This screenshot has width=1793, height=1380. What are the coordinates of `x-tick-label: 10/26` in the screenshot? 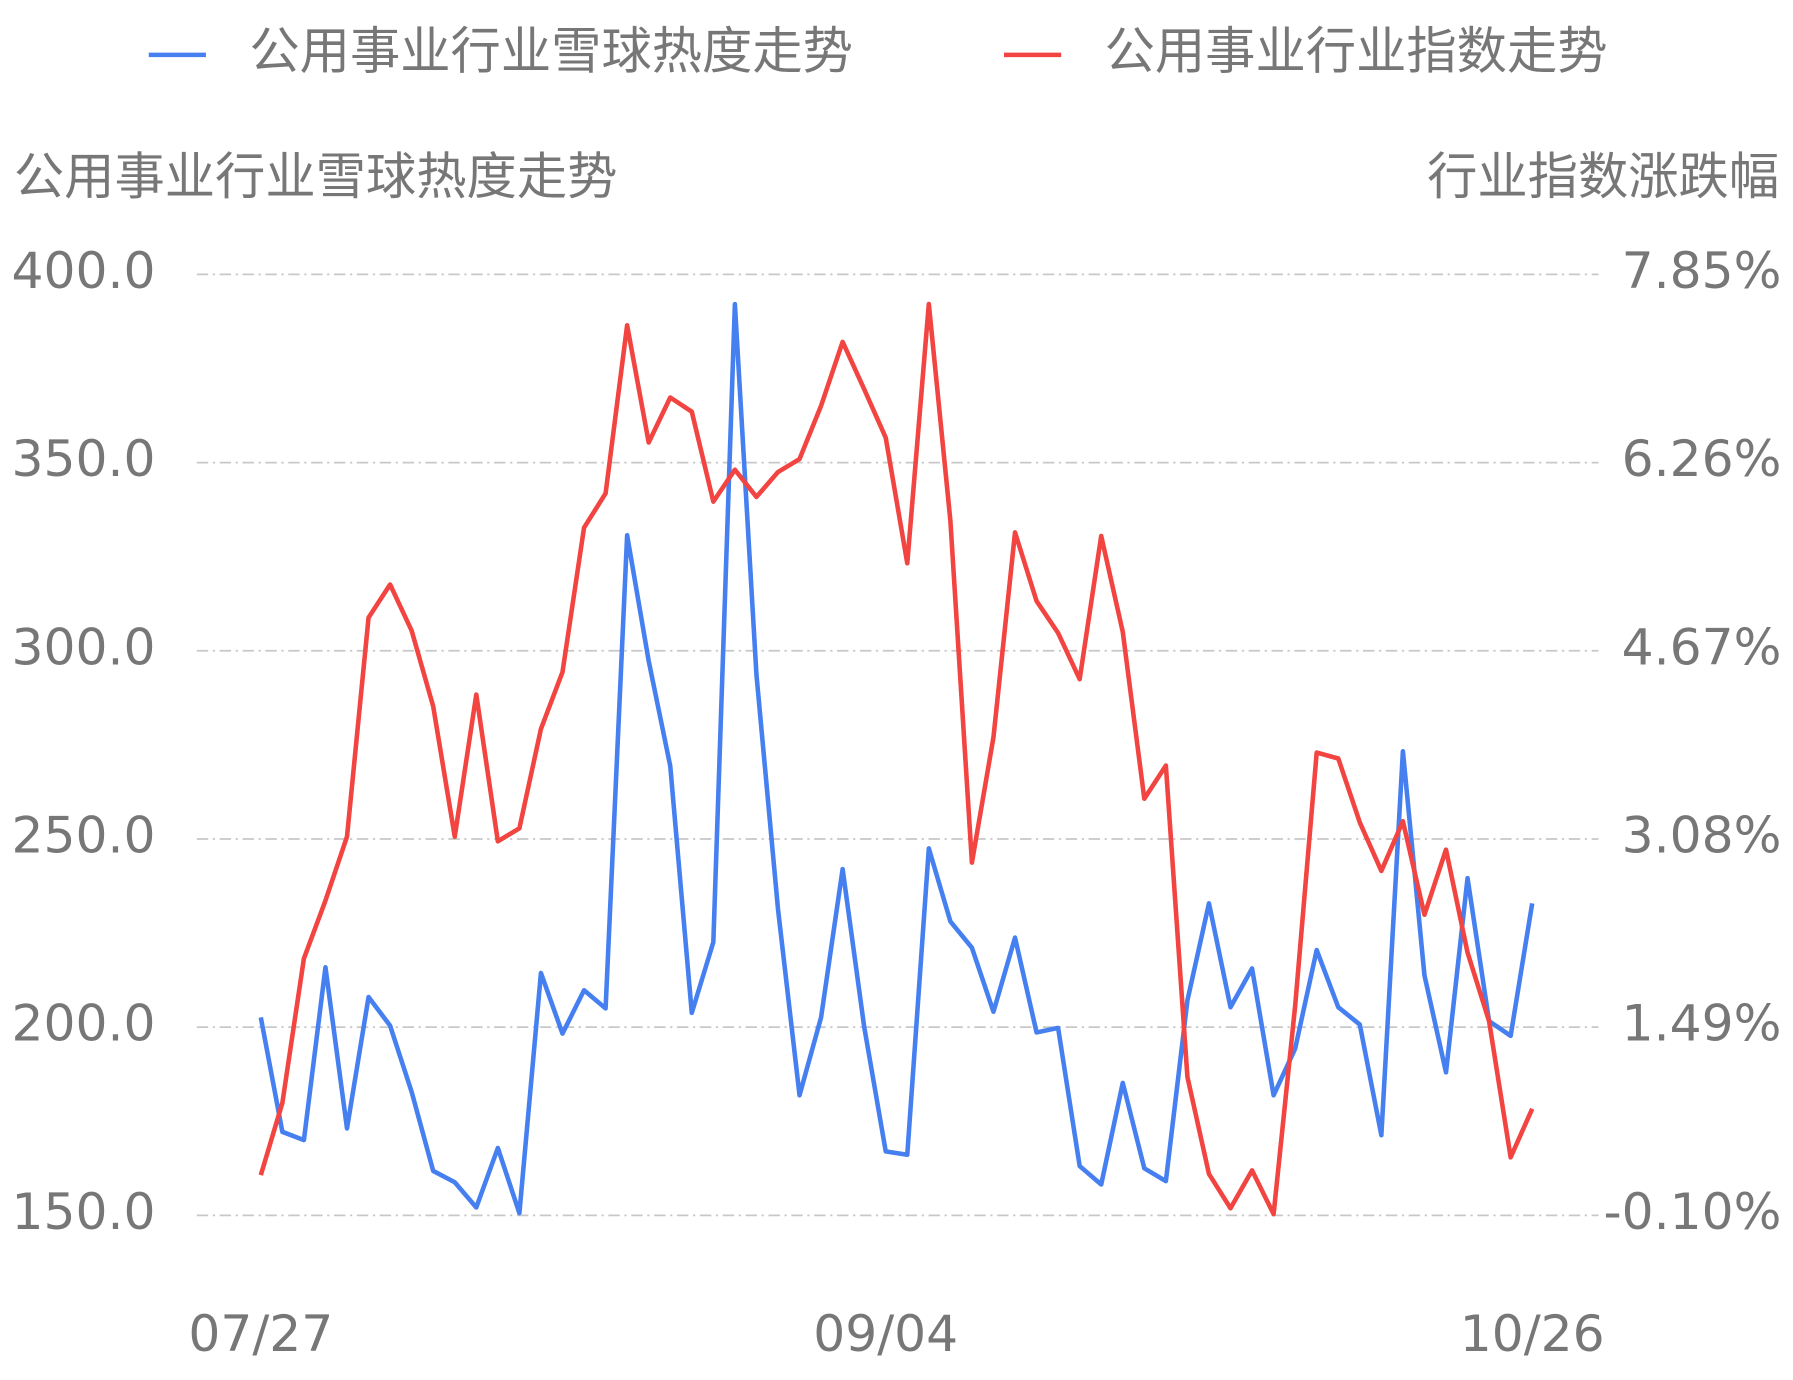 It's located at (1532, 1333).